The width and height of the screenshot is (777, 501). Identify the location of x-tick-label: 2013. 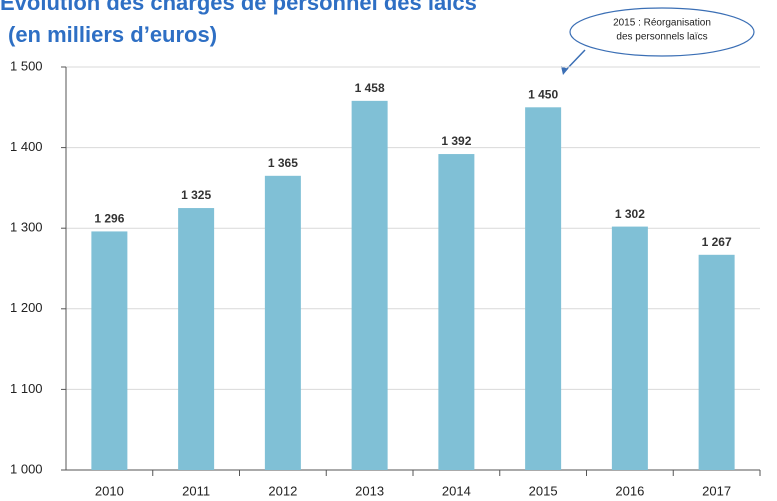
(369, 490).